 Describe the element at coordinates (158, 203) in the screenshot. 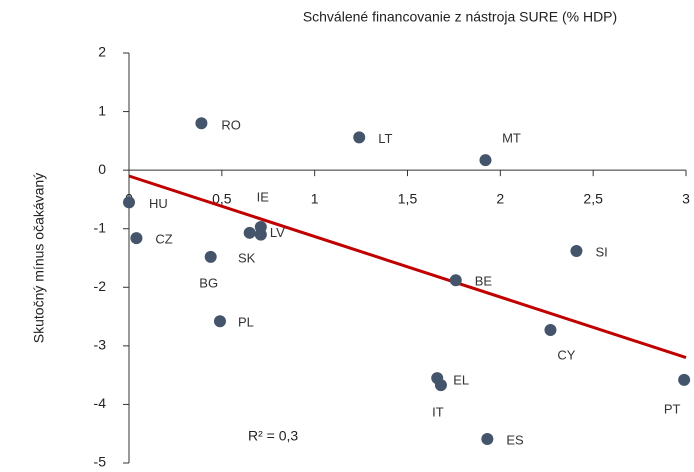

I see `point-label: HU` at that location.